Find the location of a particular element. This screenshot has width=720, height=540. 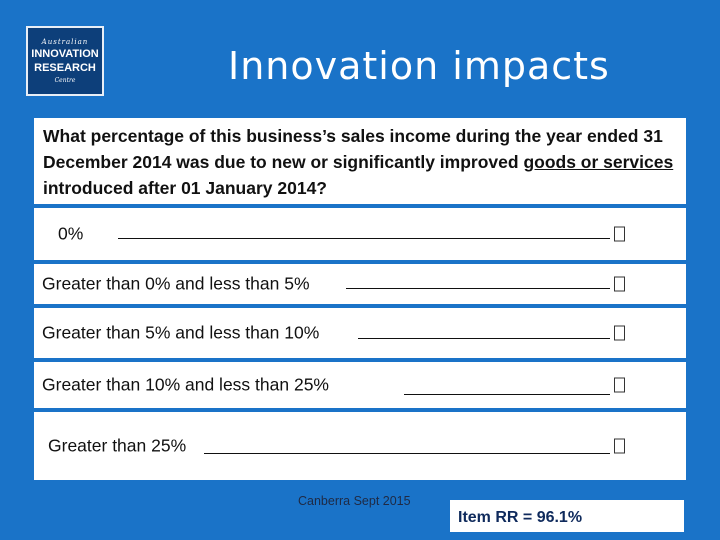

option-row-5-to-10: Greater than 5% and less than 10% is located at coordinates (360, 333).